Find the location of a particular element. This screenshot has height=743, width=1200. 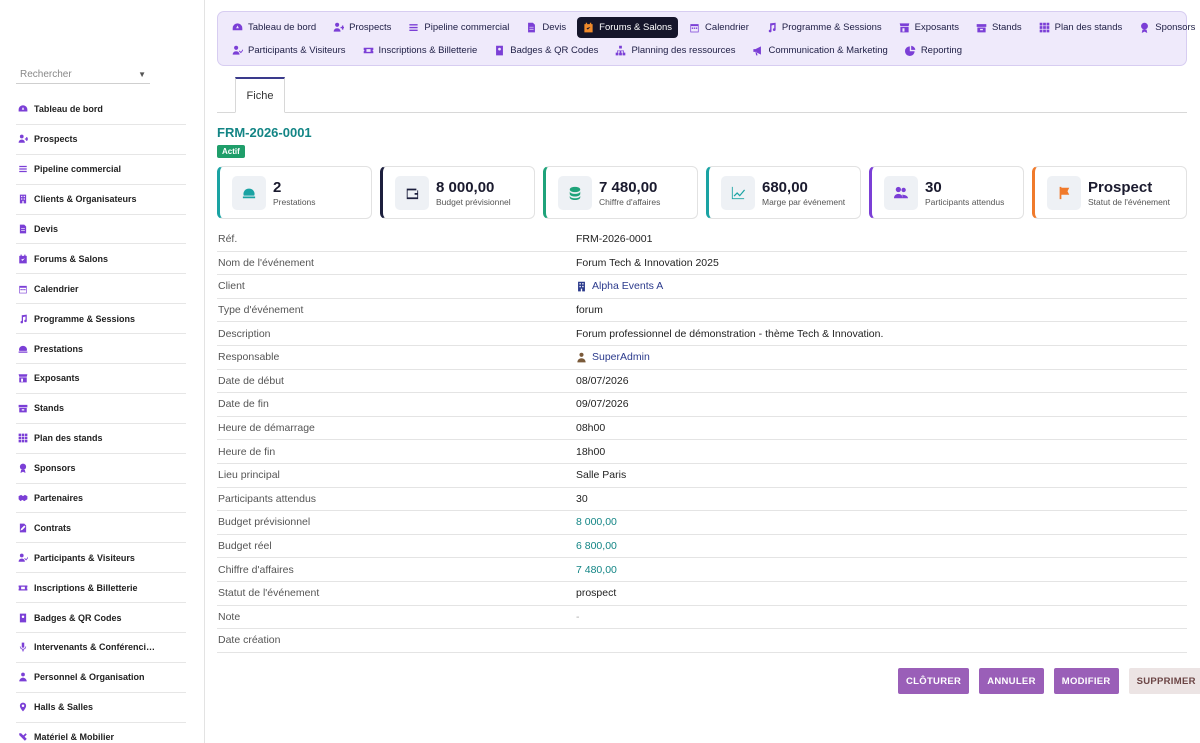

kpi-label: Statut de l'événement is located at coordinates (1129, 201).